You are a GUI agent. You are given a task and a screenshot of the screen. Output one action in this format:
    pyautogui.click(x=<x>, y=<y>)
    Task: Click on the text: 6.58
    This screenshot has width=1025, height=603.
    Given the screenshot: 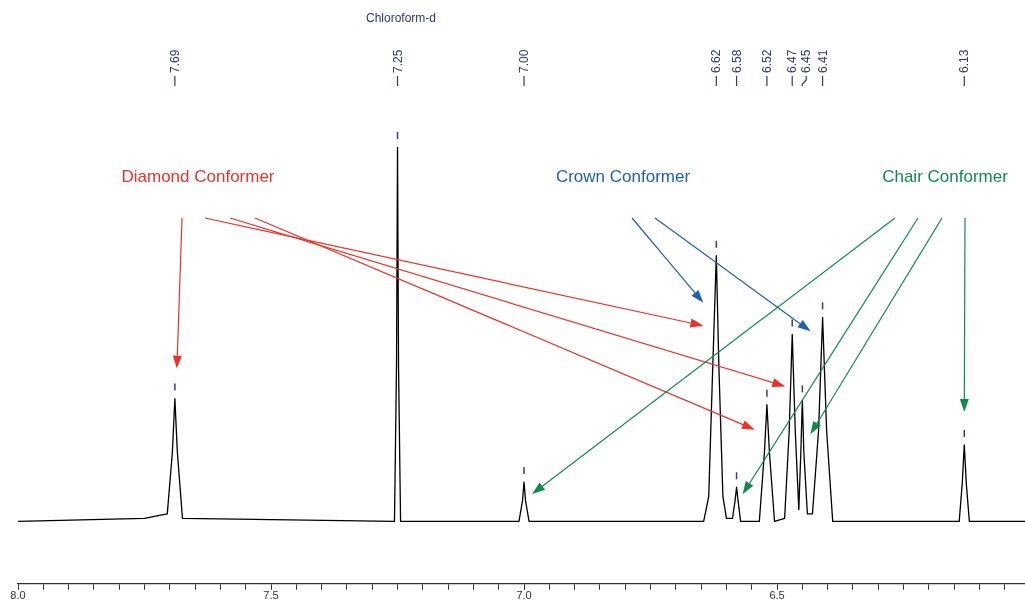 What is the action you would take?
    pyautogui.click(x=736, y=61)
    